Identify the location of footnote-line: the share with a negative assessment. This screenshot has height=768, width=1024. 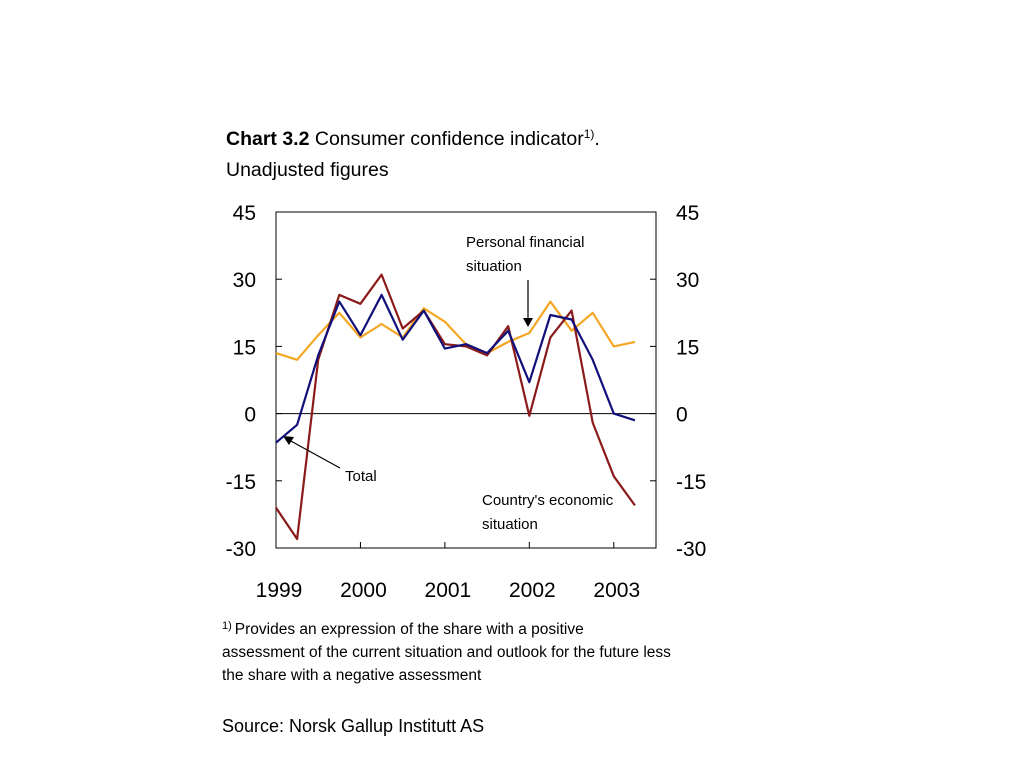
(352, 675).